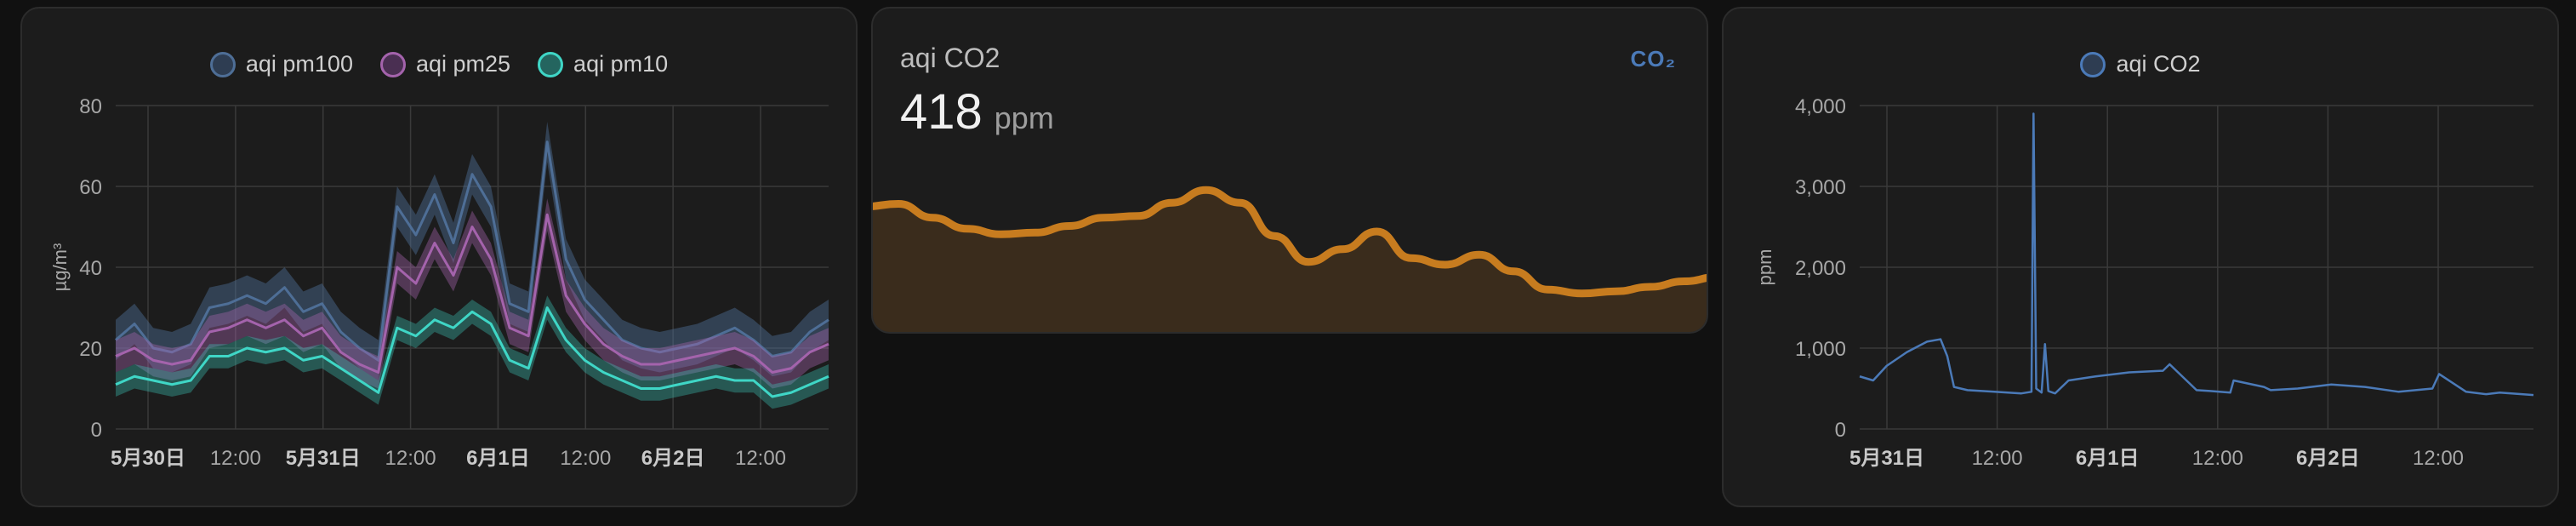 This screenshot has height=526, width=2576. I want to click on co2-sparkline-line, so click(1290, 242).